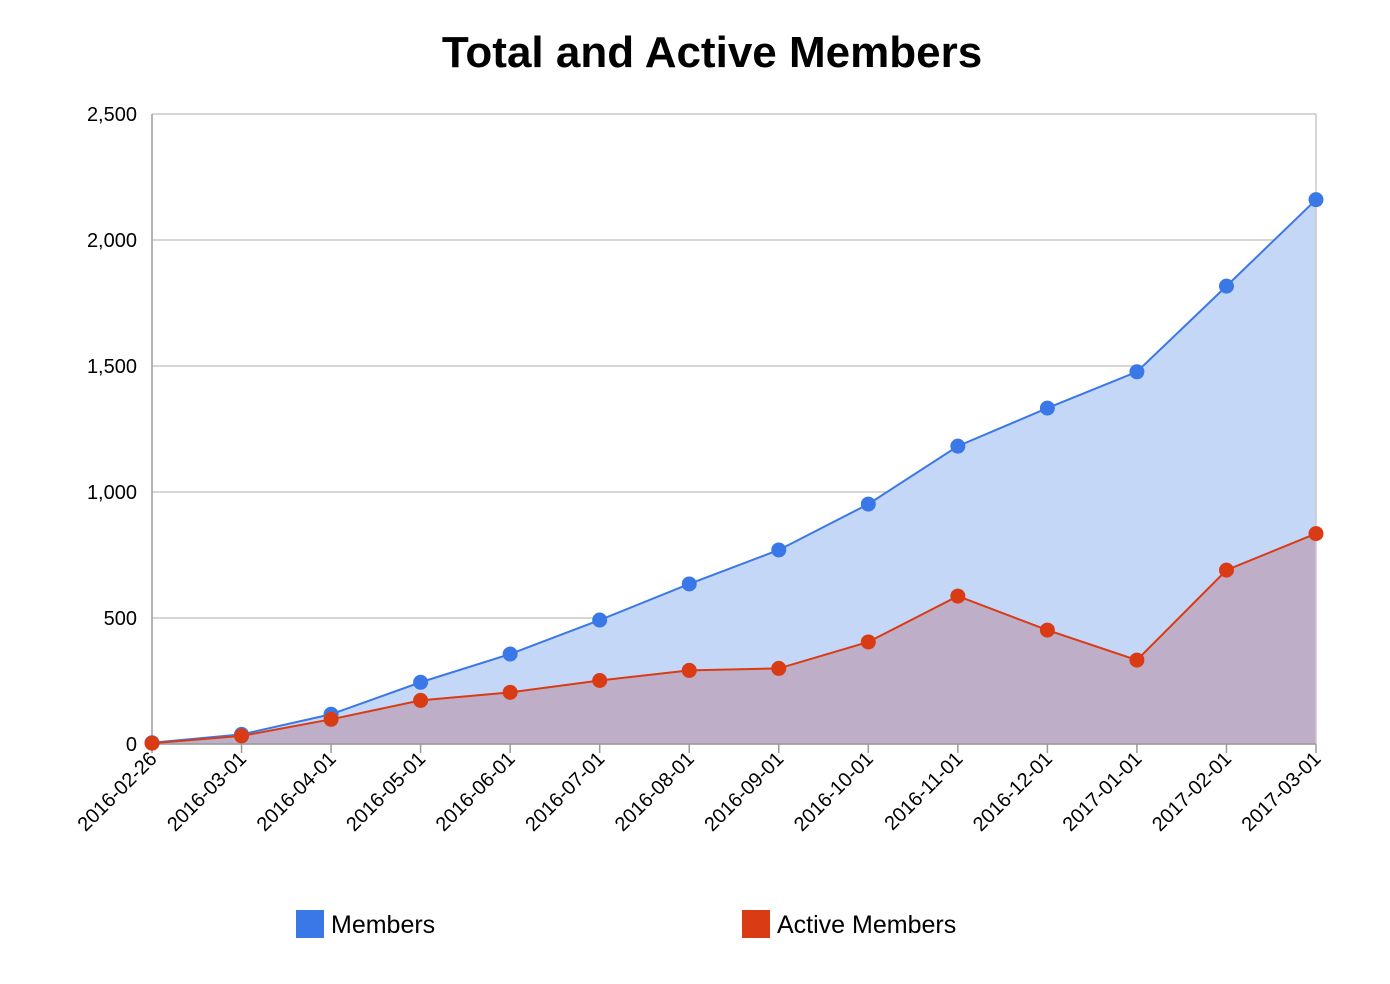  I want to click on x-tick-label: 2016-05-01, so click(386, 792).